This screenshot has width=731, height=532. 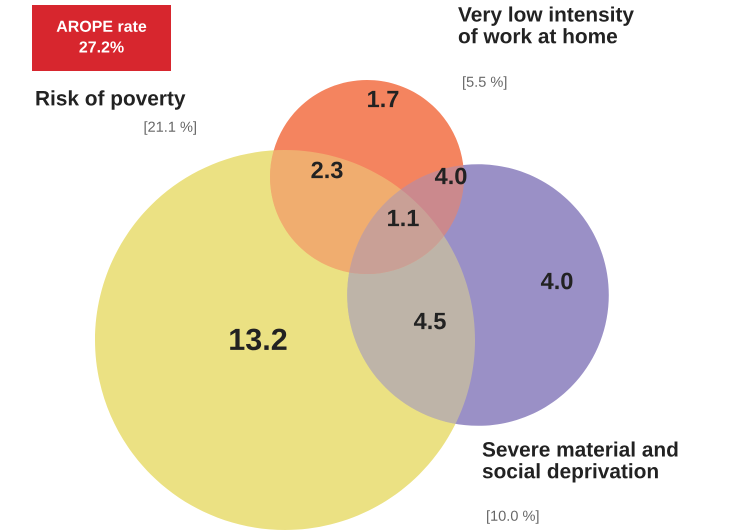 What do you see at coordinates (580, 462) in the screenshot?
I see `text: Severe material and social deprivation` at bounding box center [580, 462].